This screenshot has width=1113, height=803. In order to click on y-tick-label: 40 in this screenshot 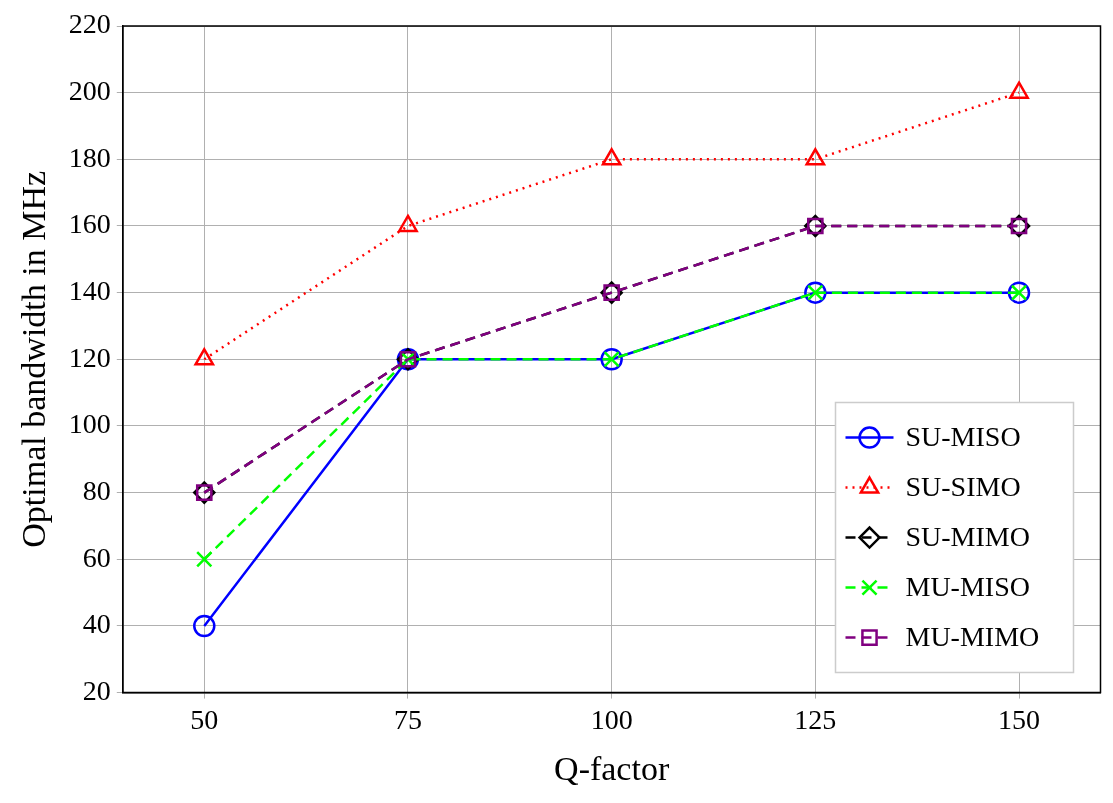, I will do `click(96, 624)`.